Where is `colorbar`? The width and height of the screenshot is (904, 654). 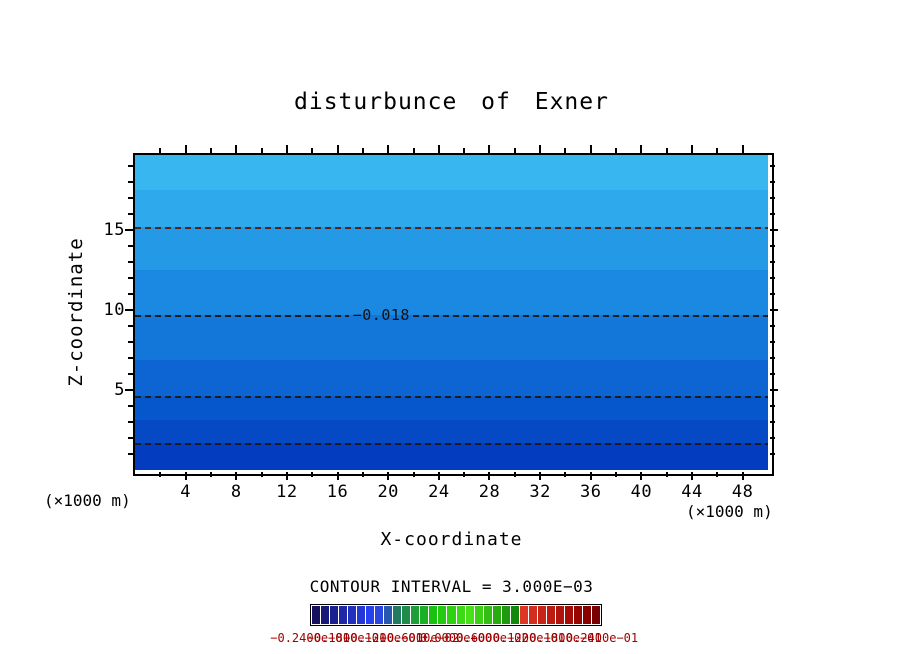 colorbar is located at coordinates (456, 615).